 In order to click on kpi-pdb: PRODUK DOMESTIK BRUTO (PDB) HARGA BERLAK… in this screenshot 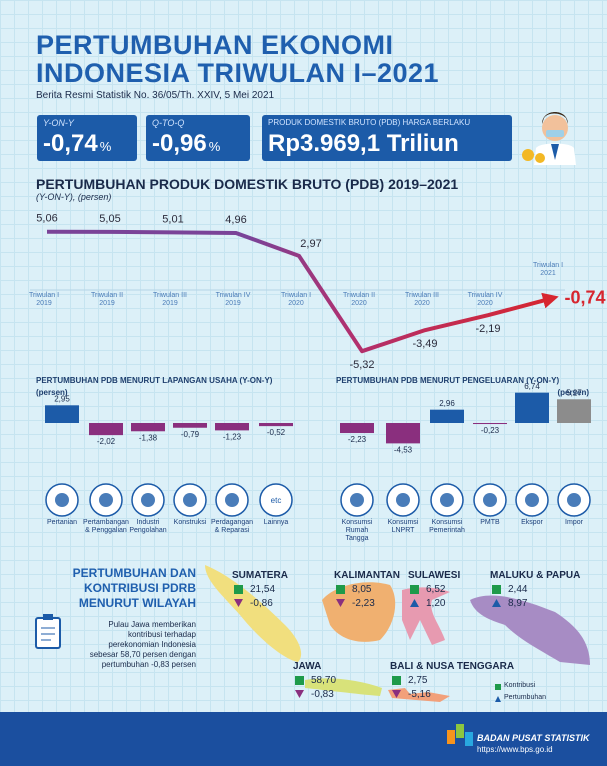, I will do `click(387, 138)`.